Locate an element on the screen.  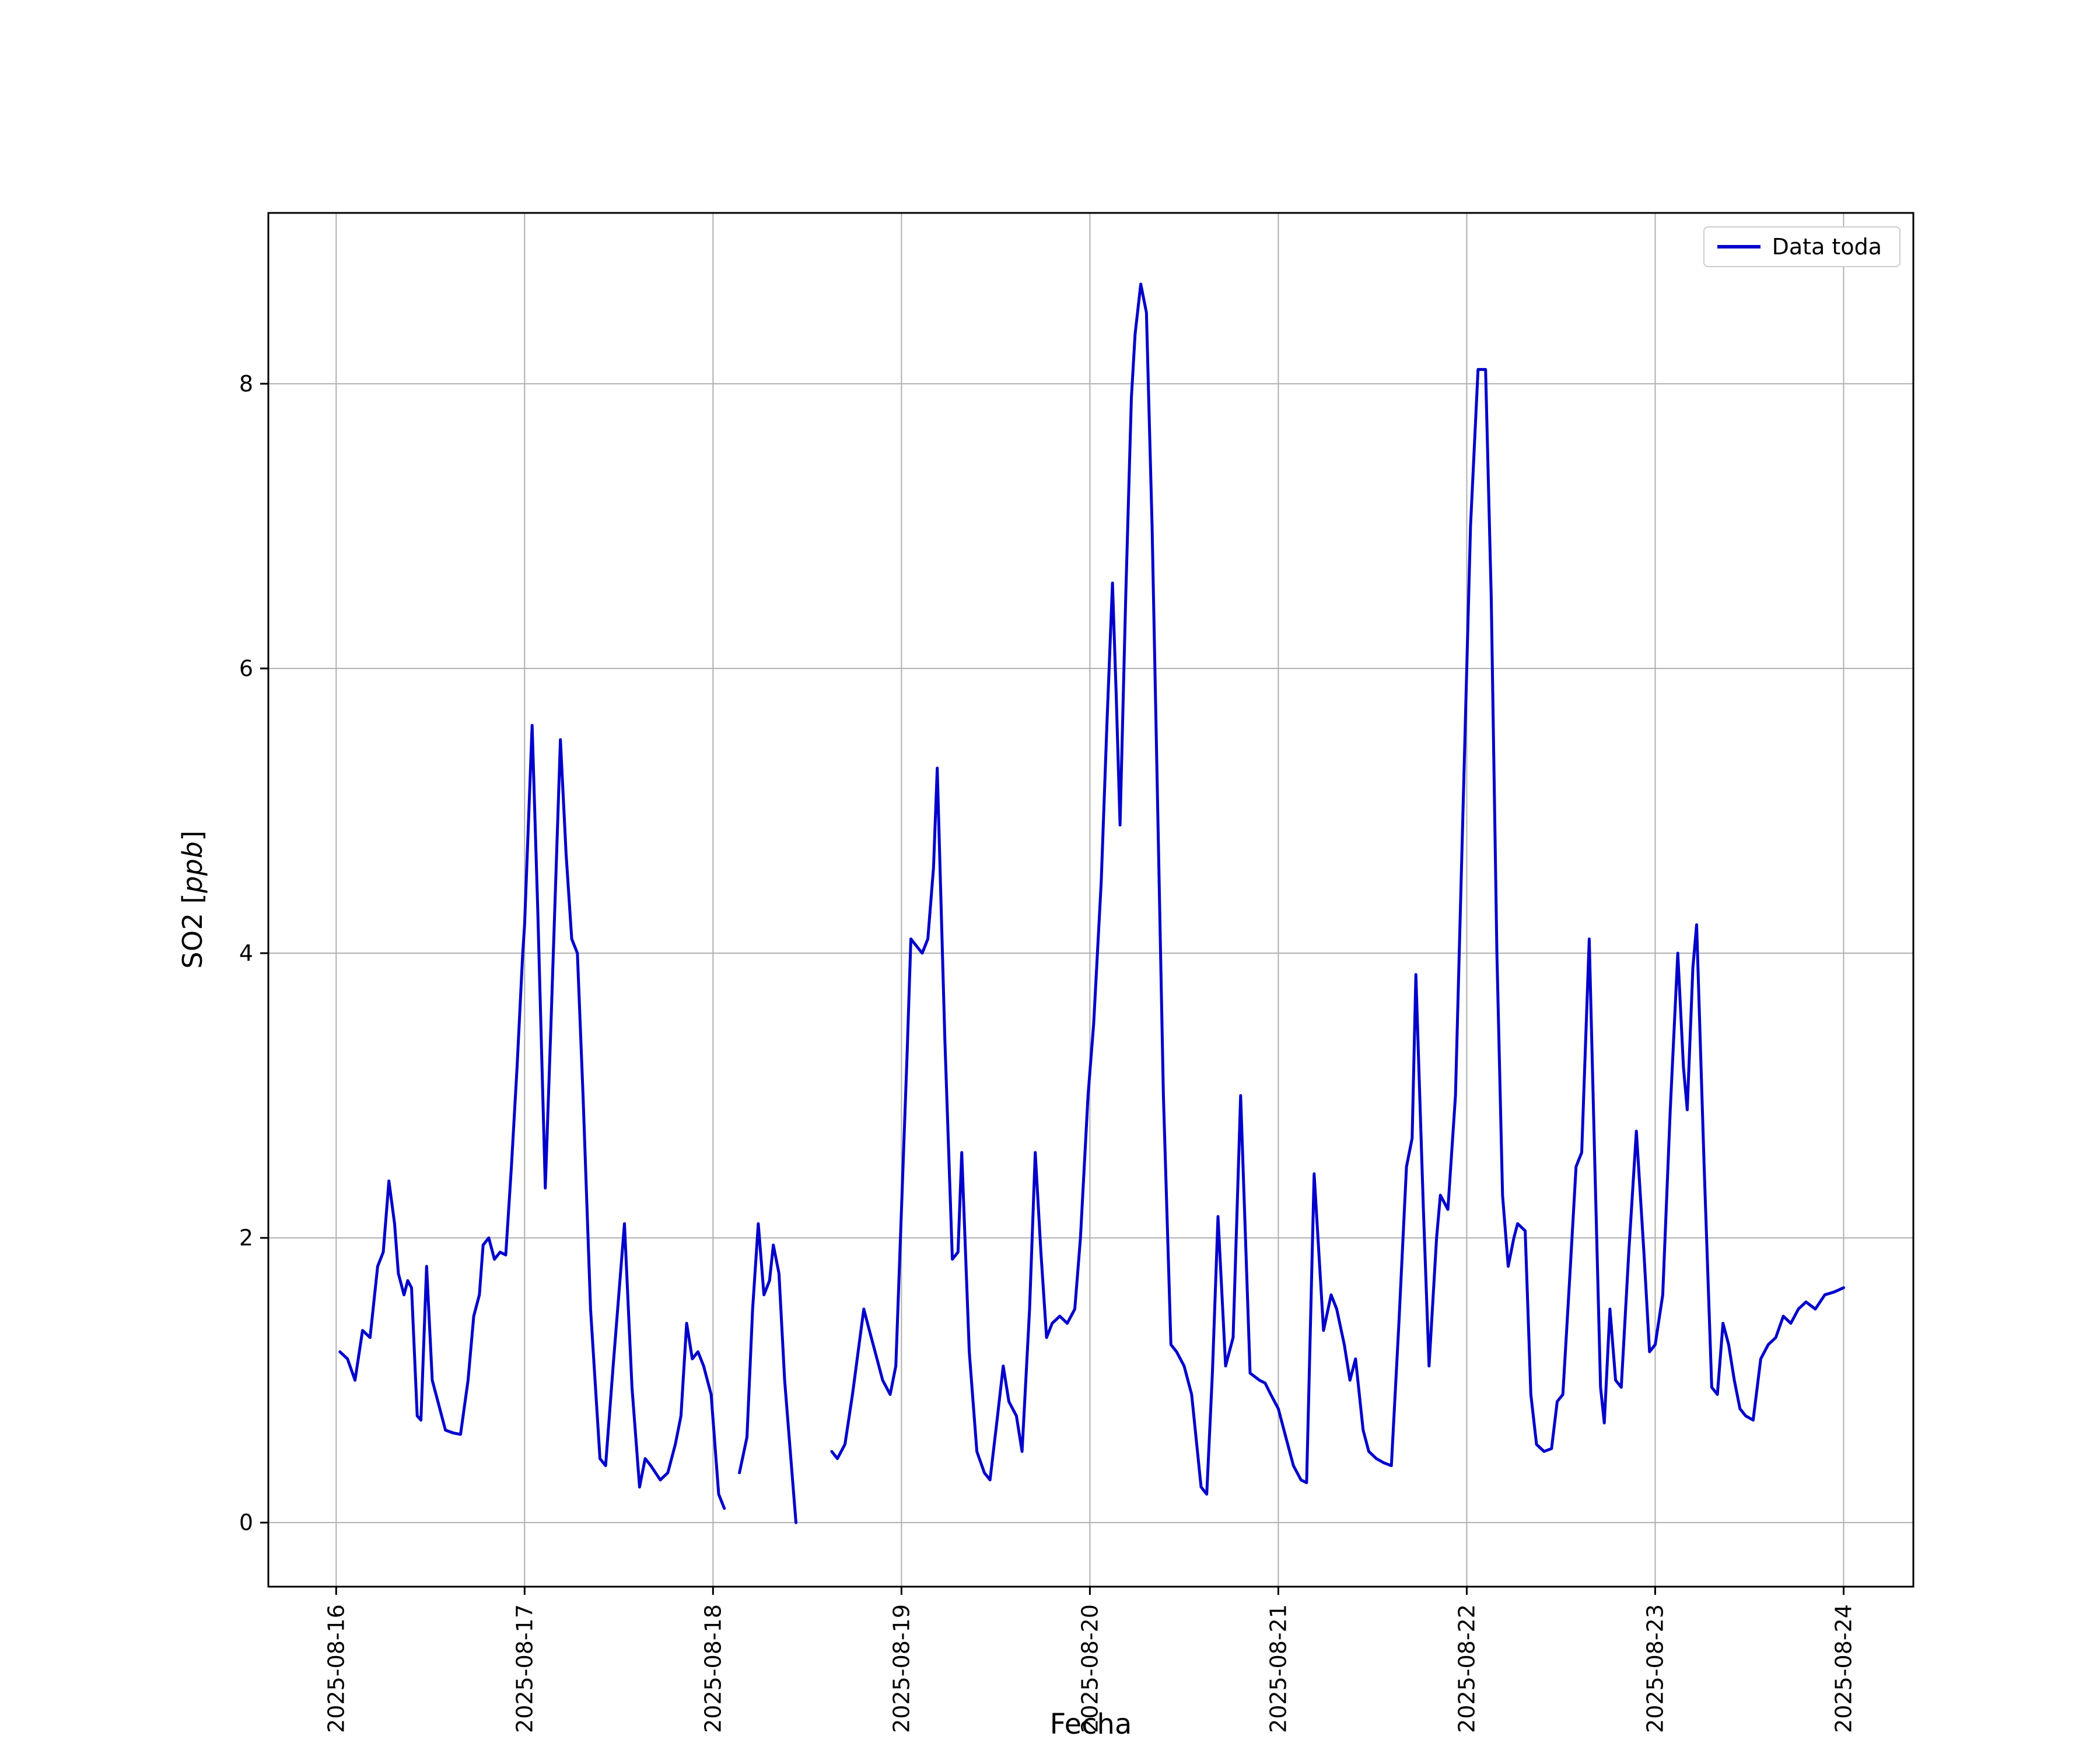
legend: Data toda is located at coordinates (1802, 246).